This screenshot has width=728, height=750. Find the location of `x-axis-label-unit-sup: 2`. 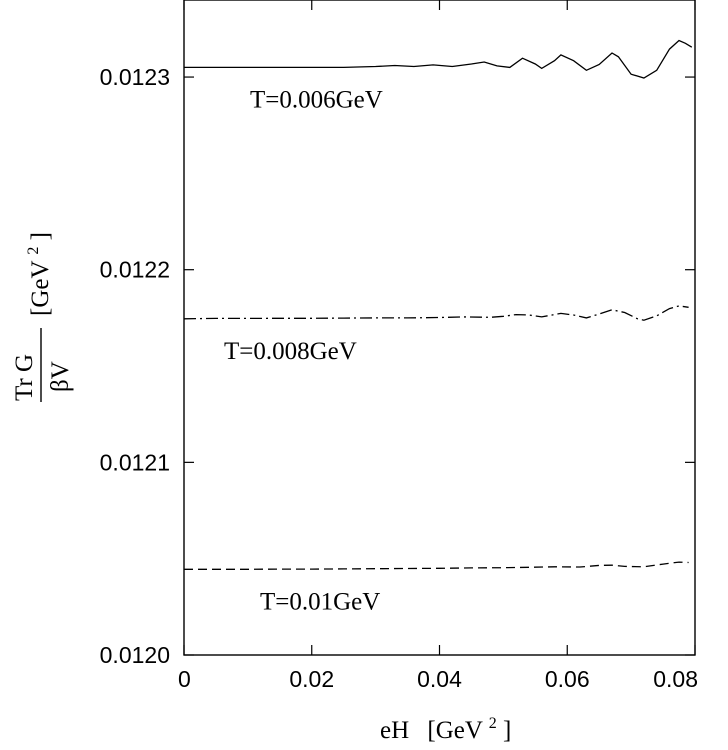

x-axis-label-unit-sup: 2 is located at coordinates (493, 723).